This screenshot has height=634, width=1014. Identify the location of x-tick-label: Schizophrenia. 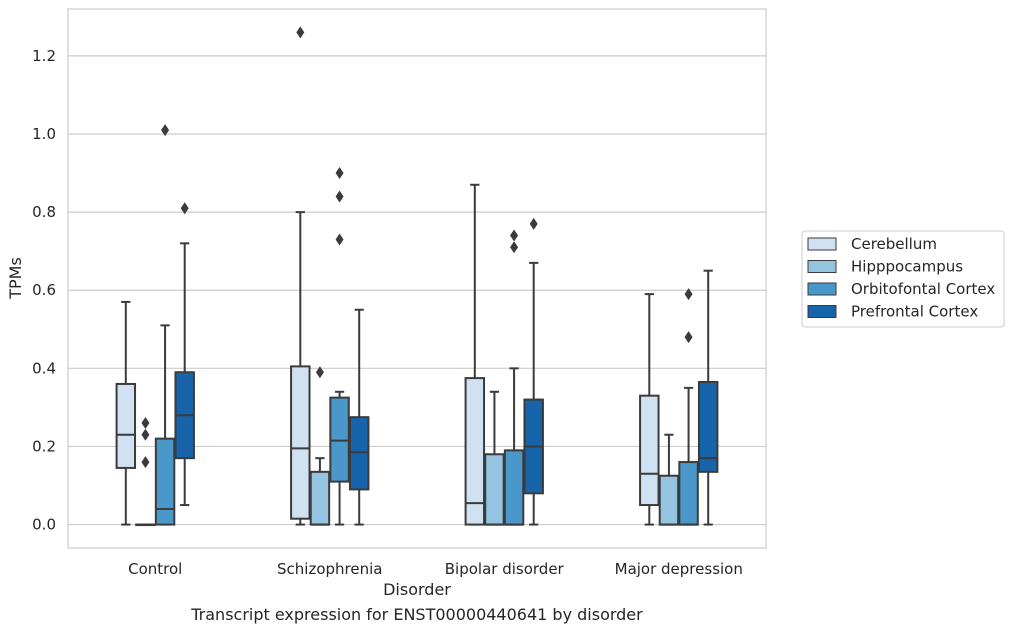
(329, 569).